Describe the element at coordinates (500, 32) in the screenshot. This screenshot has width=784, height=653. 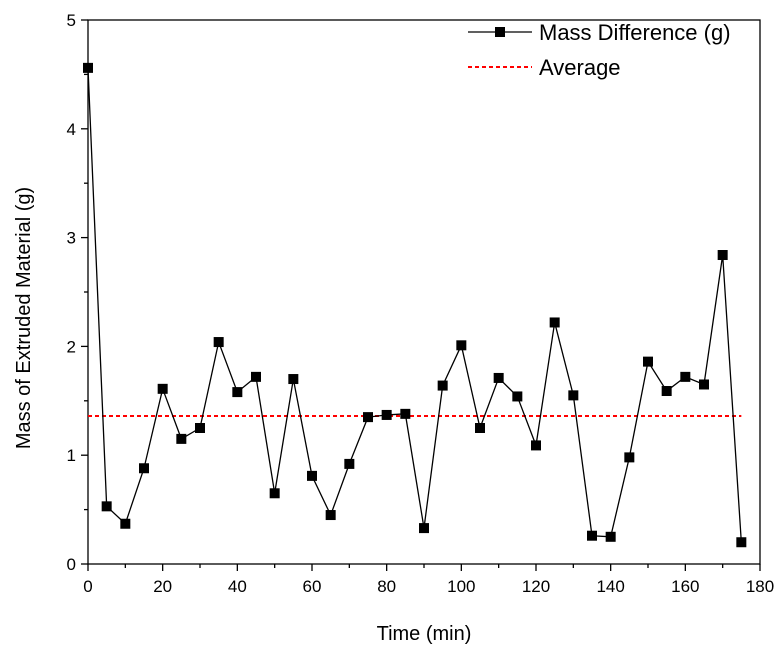
I see `legend-marker-mass-difference` at that location.